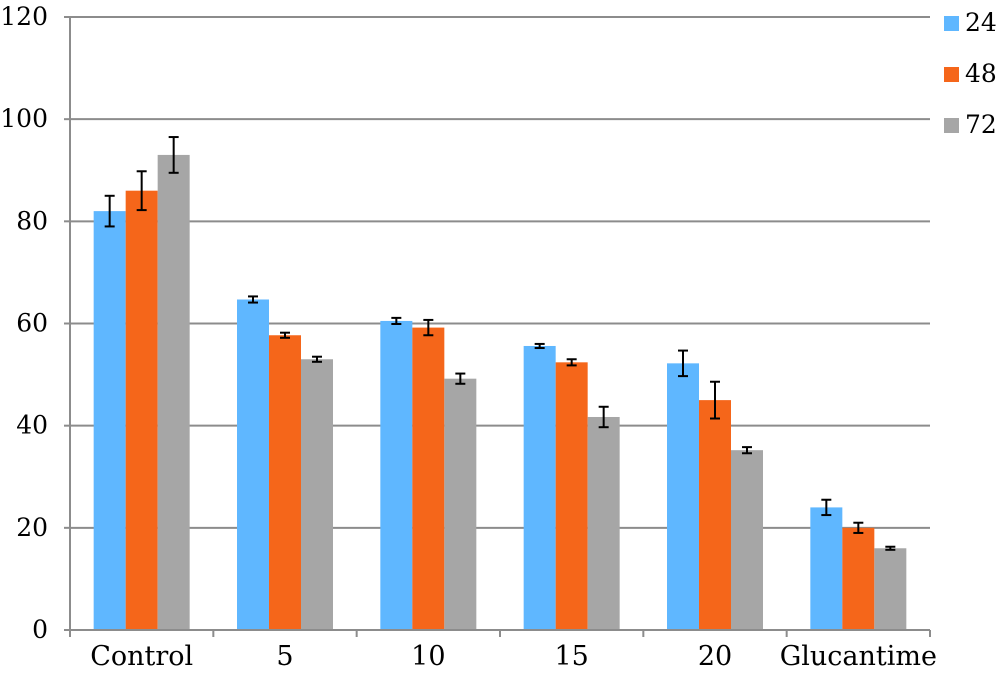  Describe the element at coordinates (981, 22) in the screenshot. I see `legend-label: 24` at that location.